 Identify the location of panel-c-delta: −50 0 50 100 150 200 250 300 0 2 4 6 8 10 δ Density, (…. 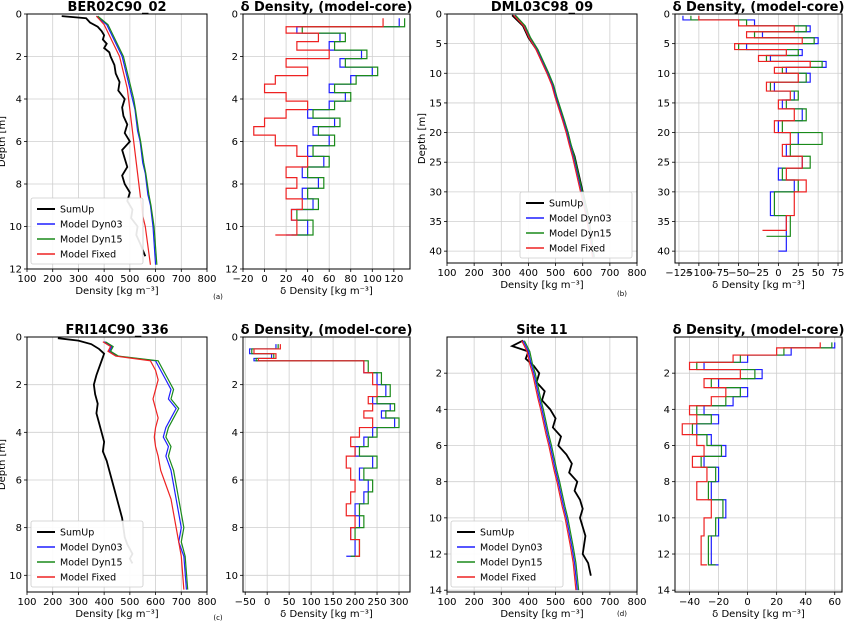
(318, 471).